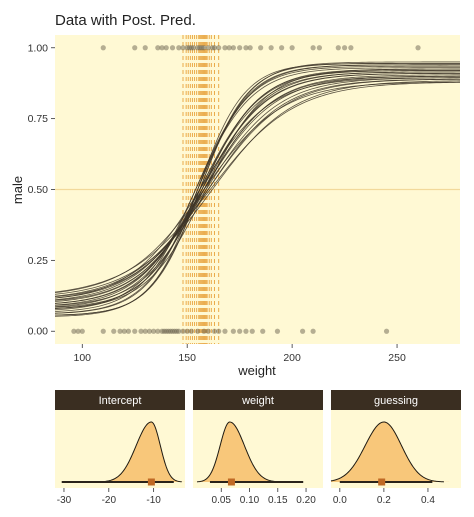  I want to click on facet-x-tick-label: 0.0, so click(340, 500).